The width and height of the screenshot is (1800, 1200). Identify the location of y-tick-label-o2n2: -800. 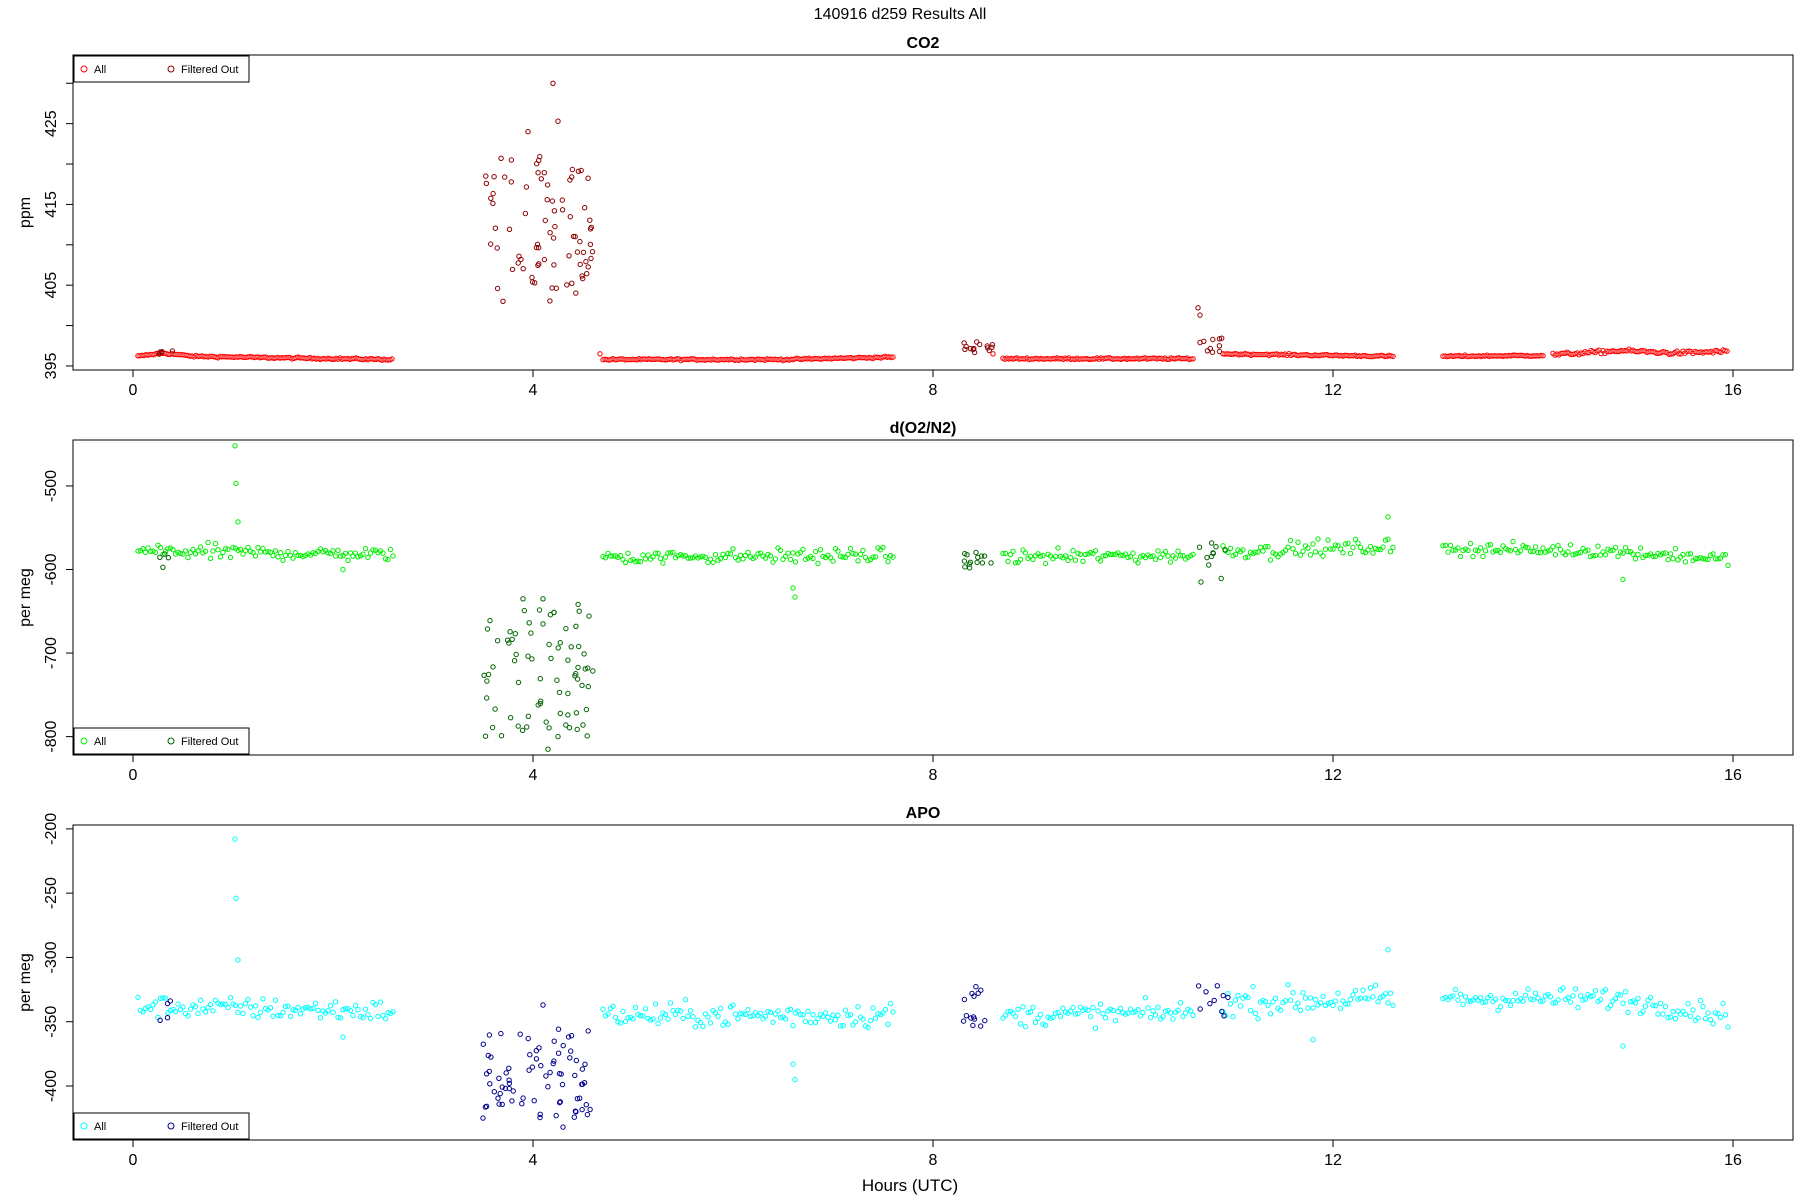
(51, 737).